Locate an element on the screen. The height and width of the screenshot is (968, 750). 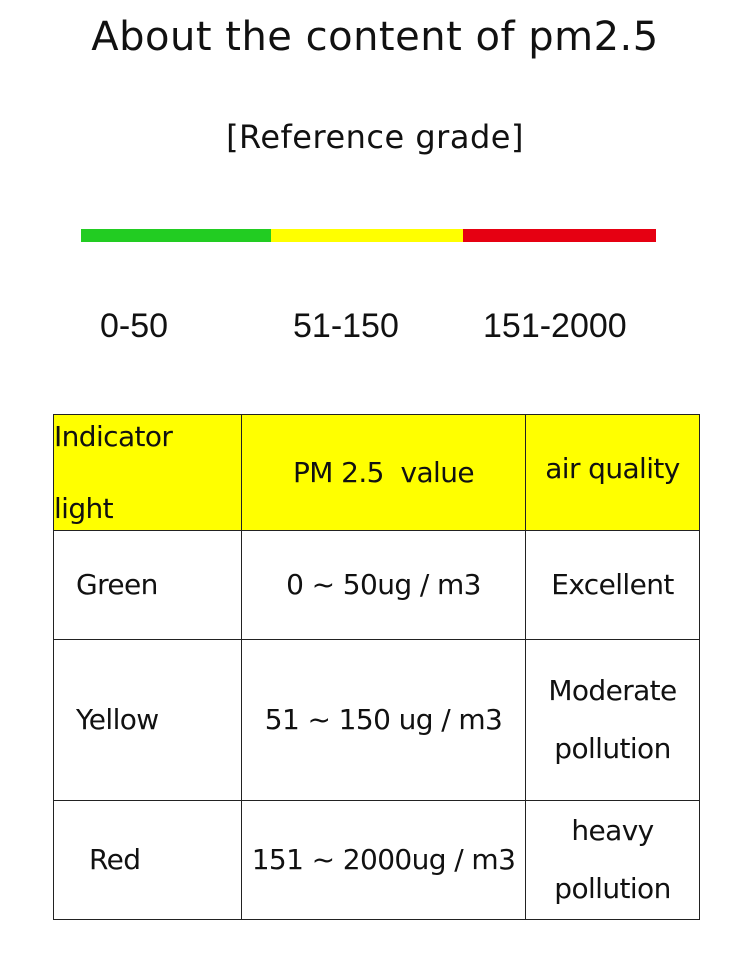
header-pm25-value: PM 2.5 value is located at coordinates (383, 472).